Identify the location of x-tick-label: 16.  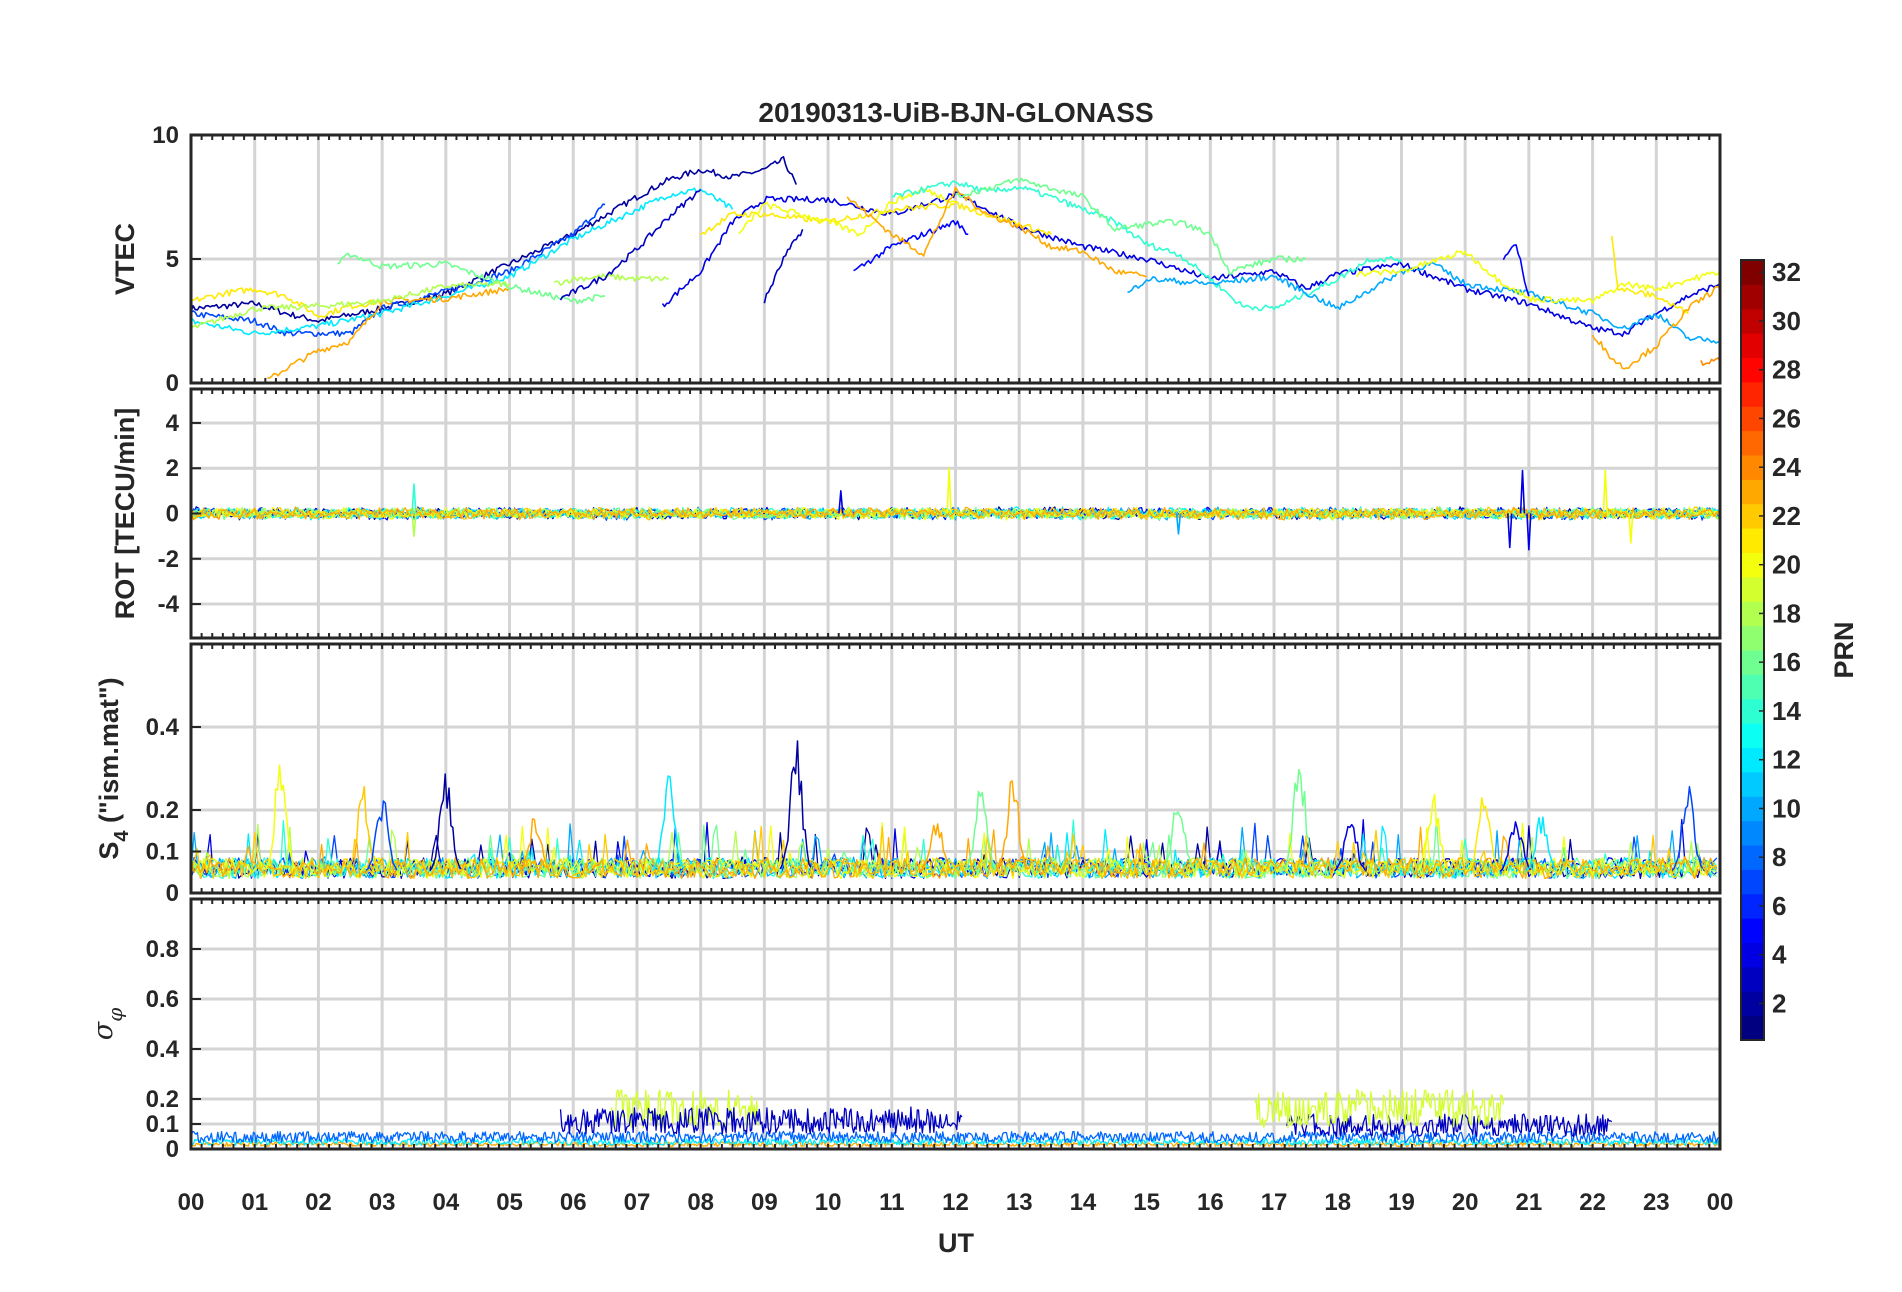
(1210, 1202).